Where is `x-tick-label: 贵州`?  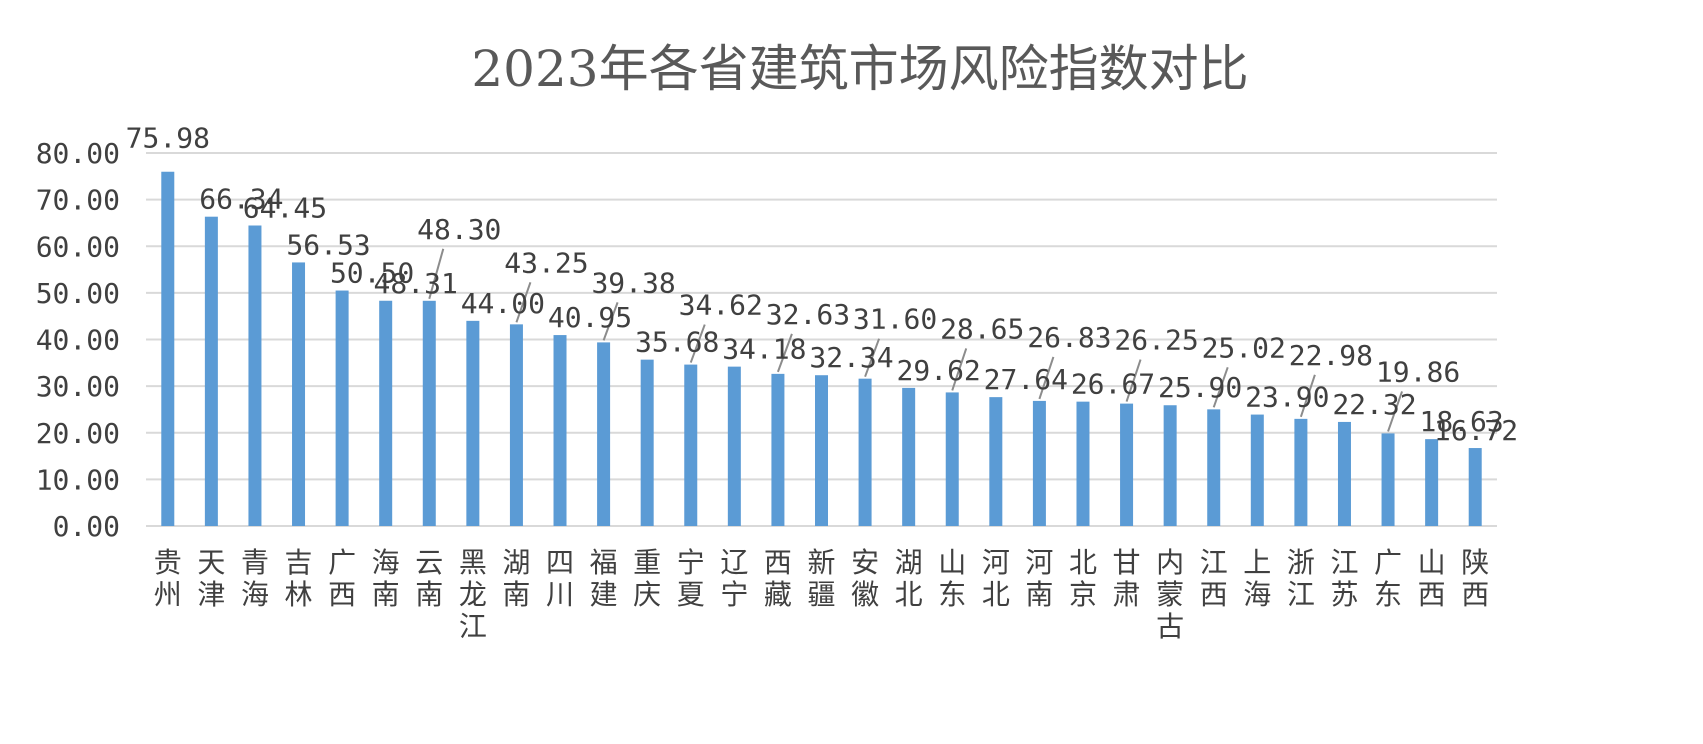
x-tick-label: 贵州 is located at coordinates (168, 578).